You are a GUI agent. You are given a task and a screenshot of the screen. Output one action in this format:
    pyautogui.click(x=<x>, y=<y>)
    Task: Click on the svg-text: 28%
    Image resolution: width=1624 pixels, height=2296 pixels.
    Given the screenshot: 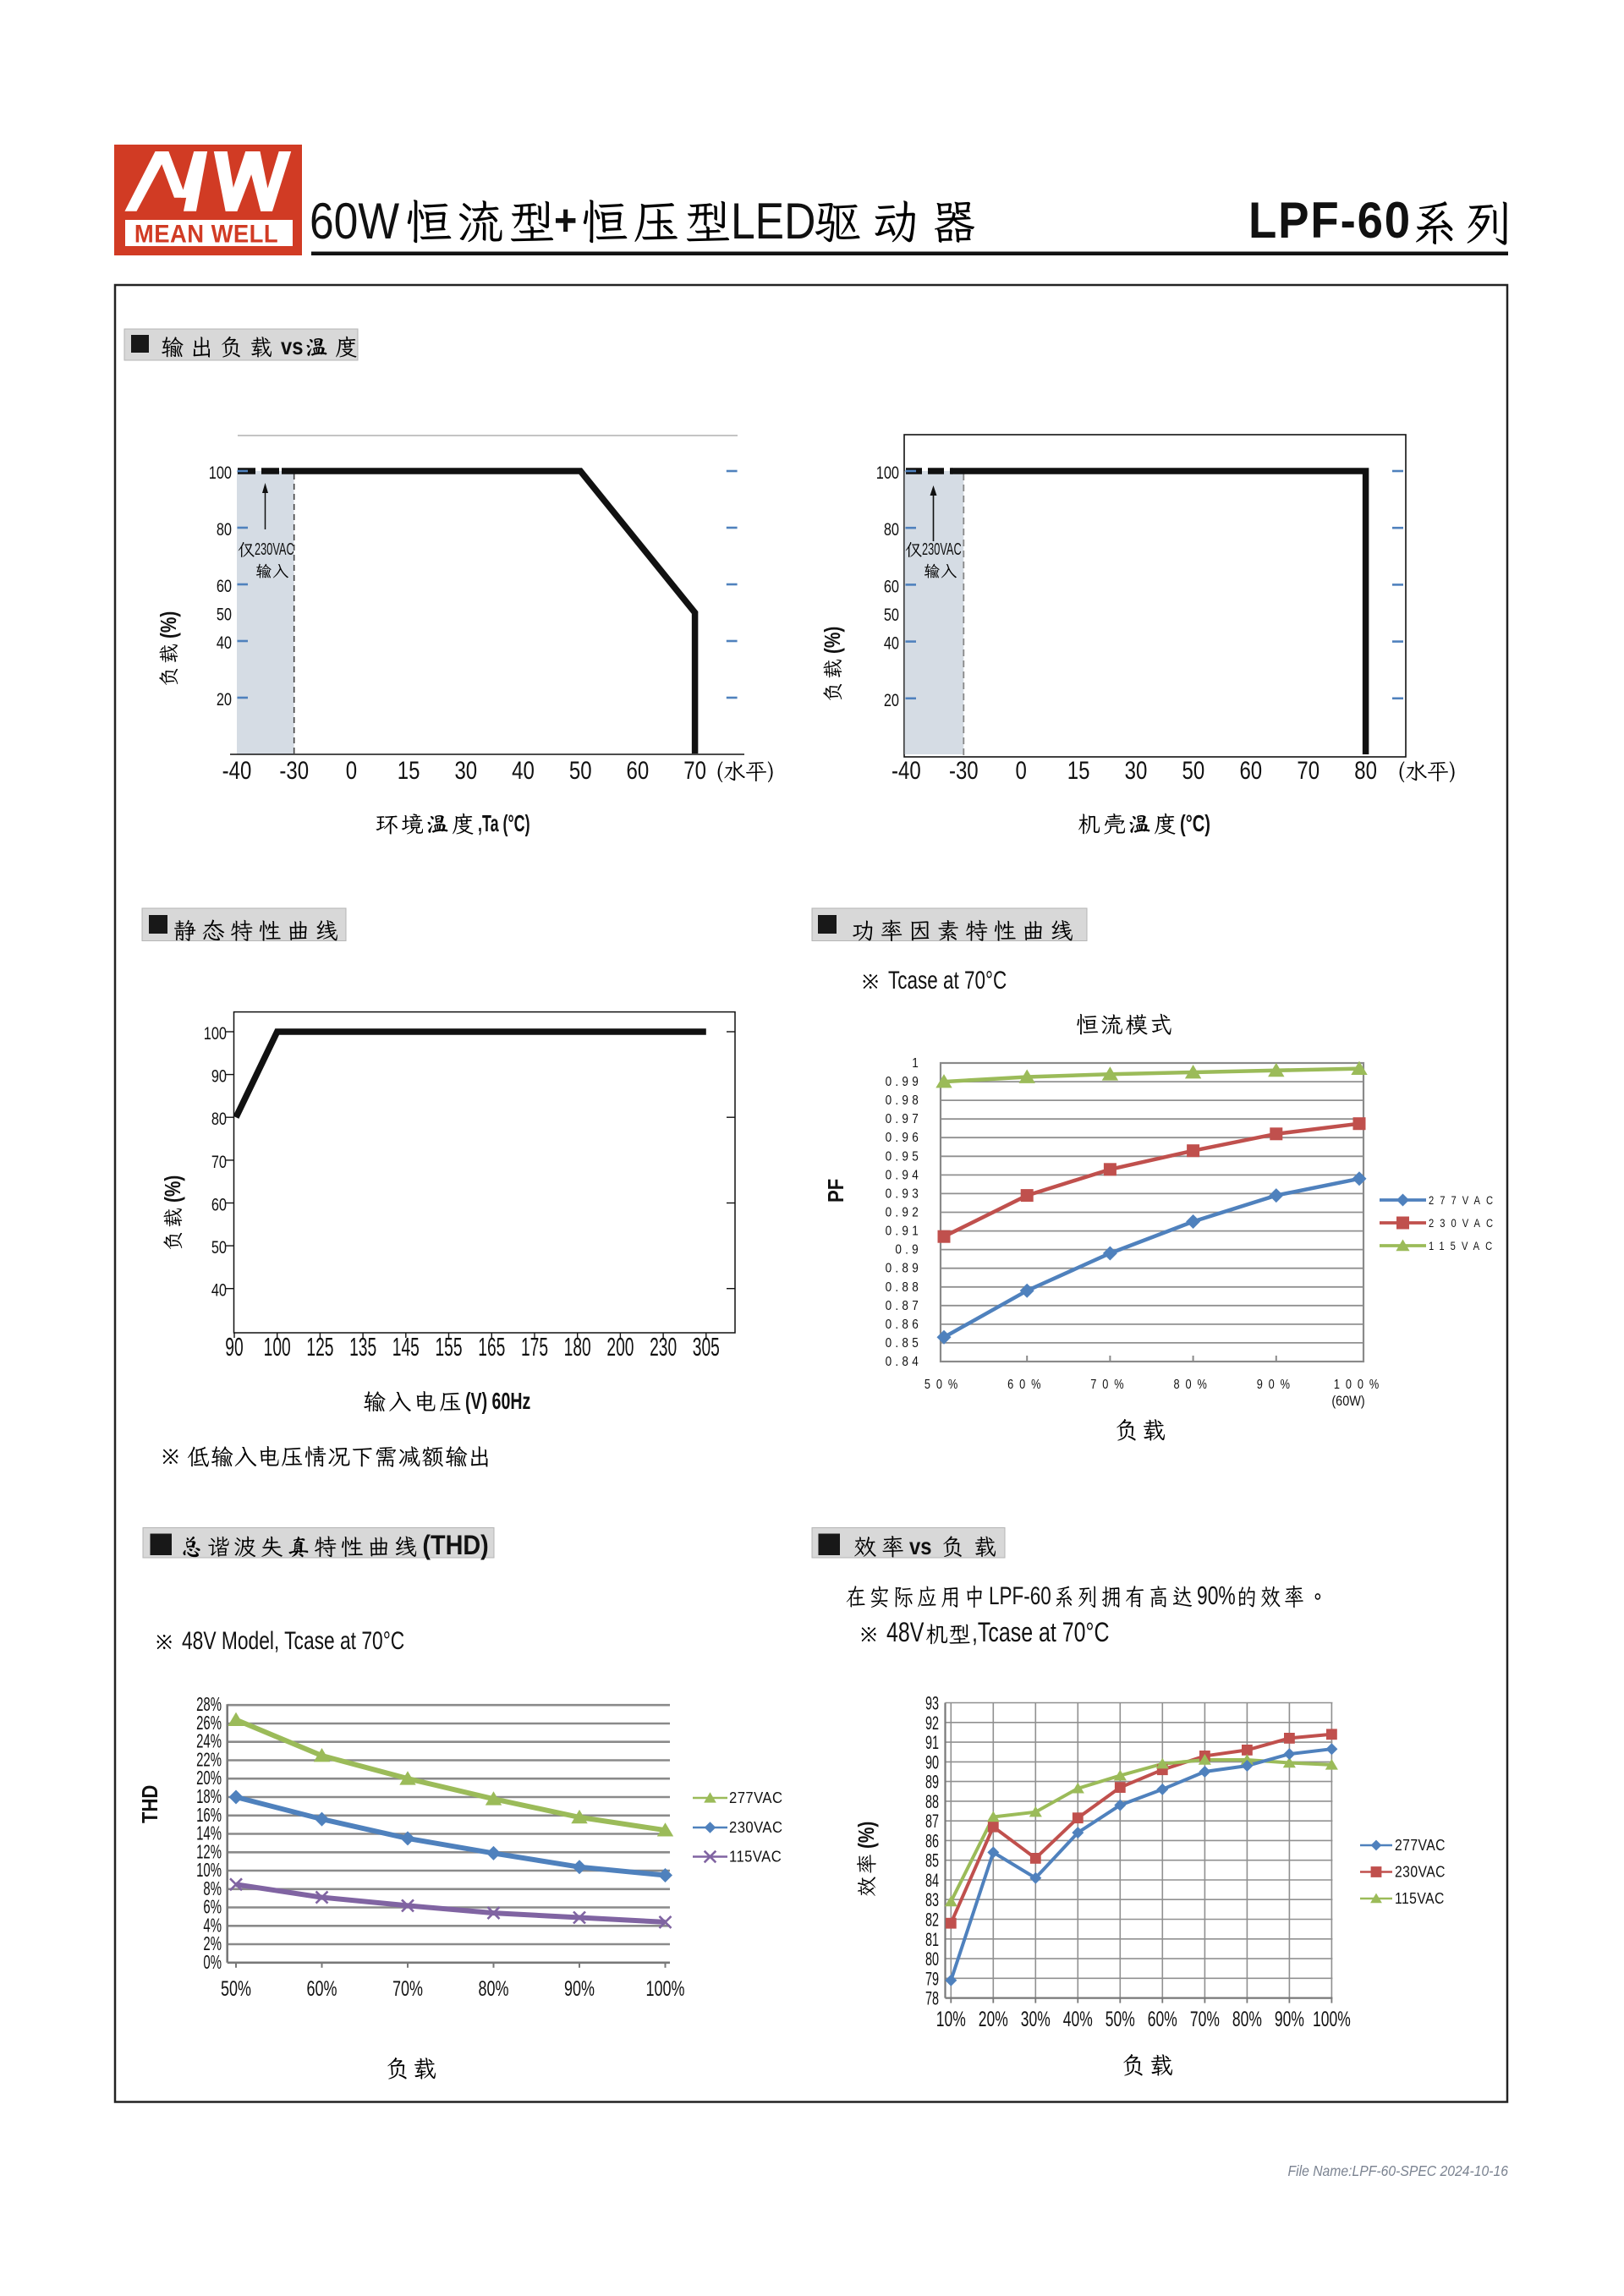 What is the action you would take?
    pyautogui.click(x=209, y=1705)
    